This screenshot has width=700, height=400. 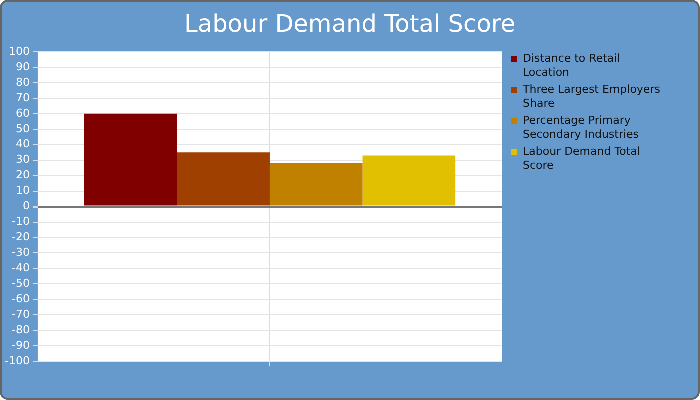 I want to click on y-tick-label: -30, so click(x=21, y=253).